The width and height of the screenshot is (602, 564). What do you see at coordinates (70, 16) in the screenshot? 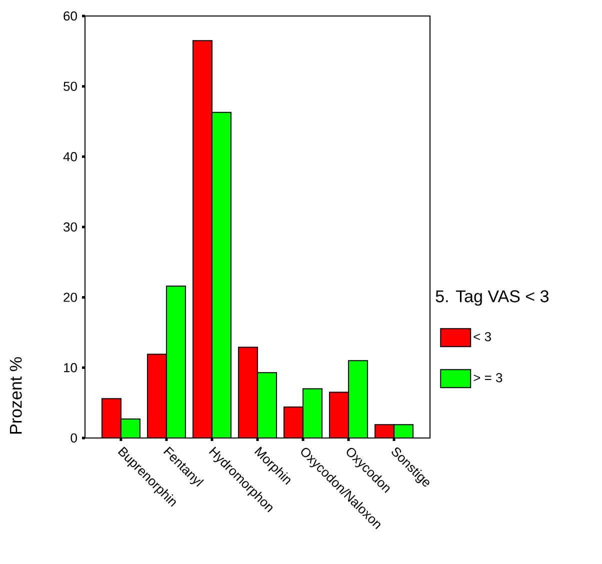
I see `y-tick-label: 60` at bounding box center [70, 16].